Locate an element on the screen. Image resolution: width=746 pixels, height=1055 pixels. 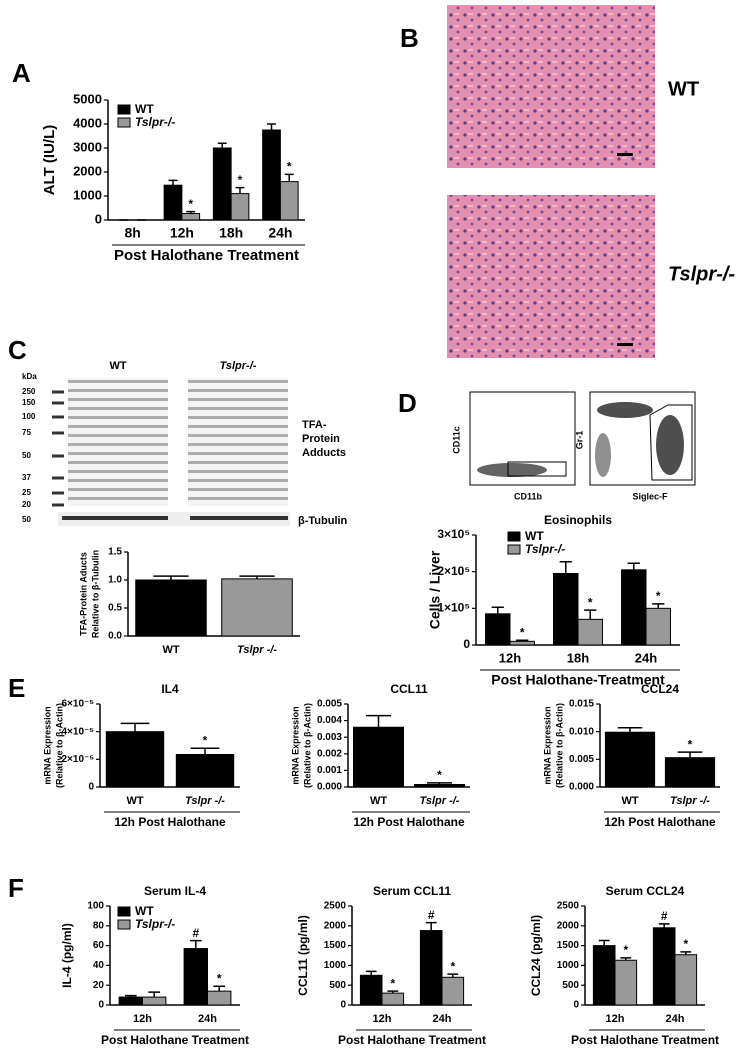
chart-title: CCL11 is located at coordinates (409, 689).